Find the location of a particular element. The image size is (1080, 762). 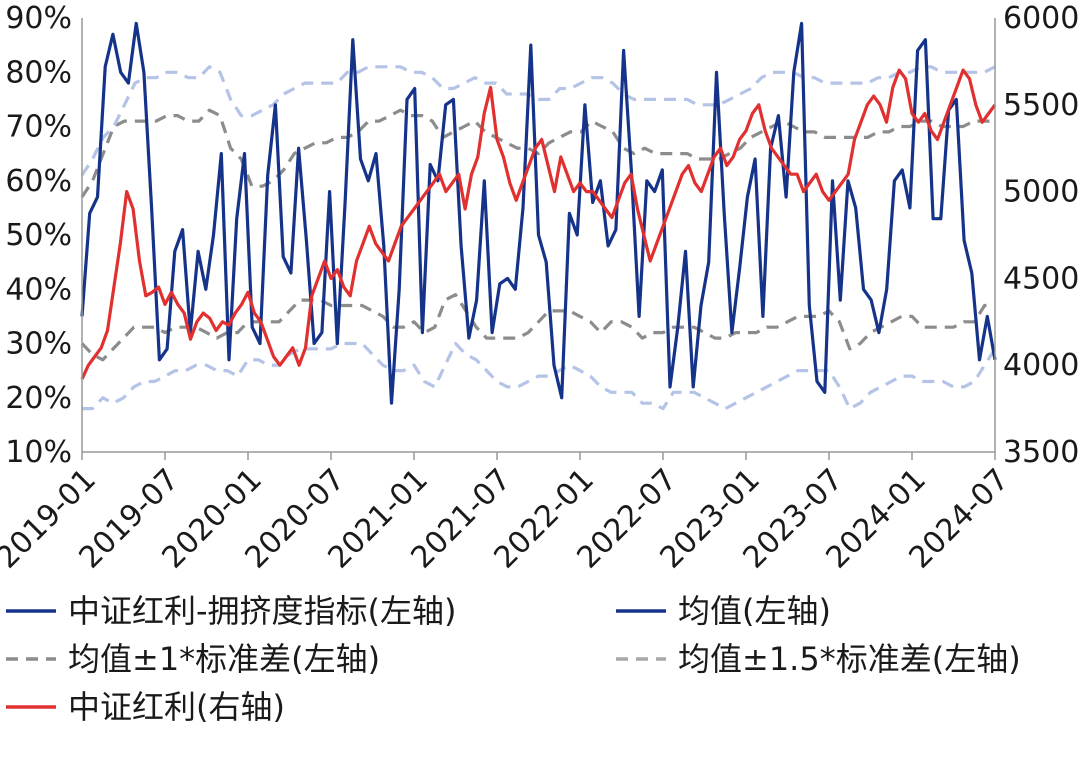

left-axis-ticks: 90% 80% 70% 60% 50% 40% 30% 20% 10% is located at coordinates (38, 235).